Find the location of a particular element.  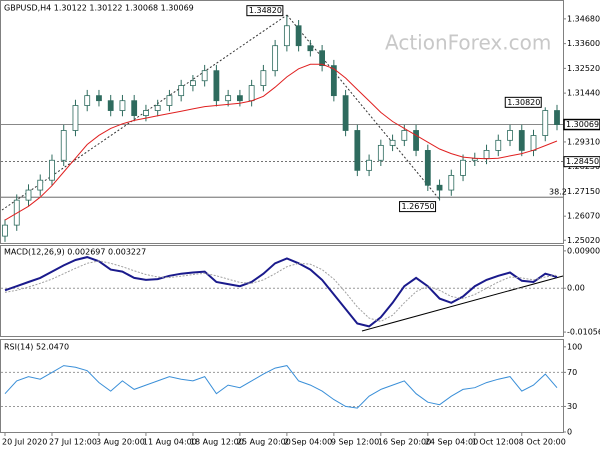

y-tick-label: 1.25020 is located at coordinates (583, 240).